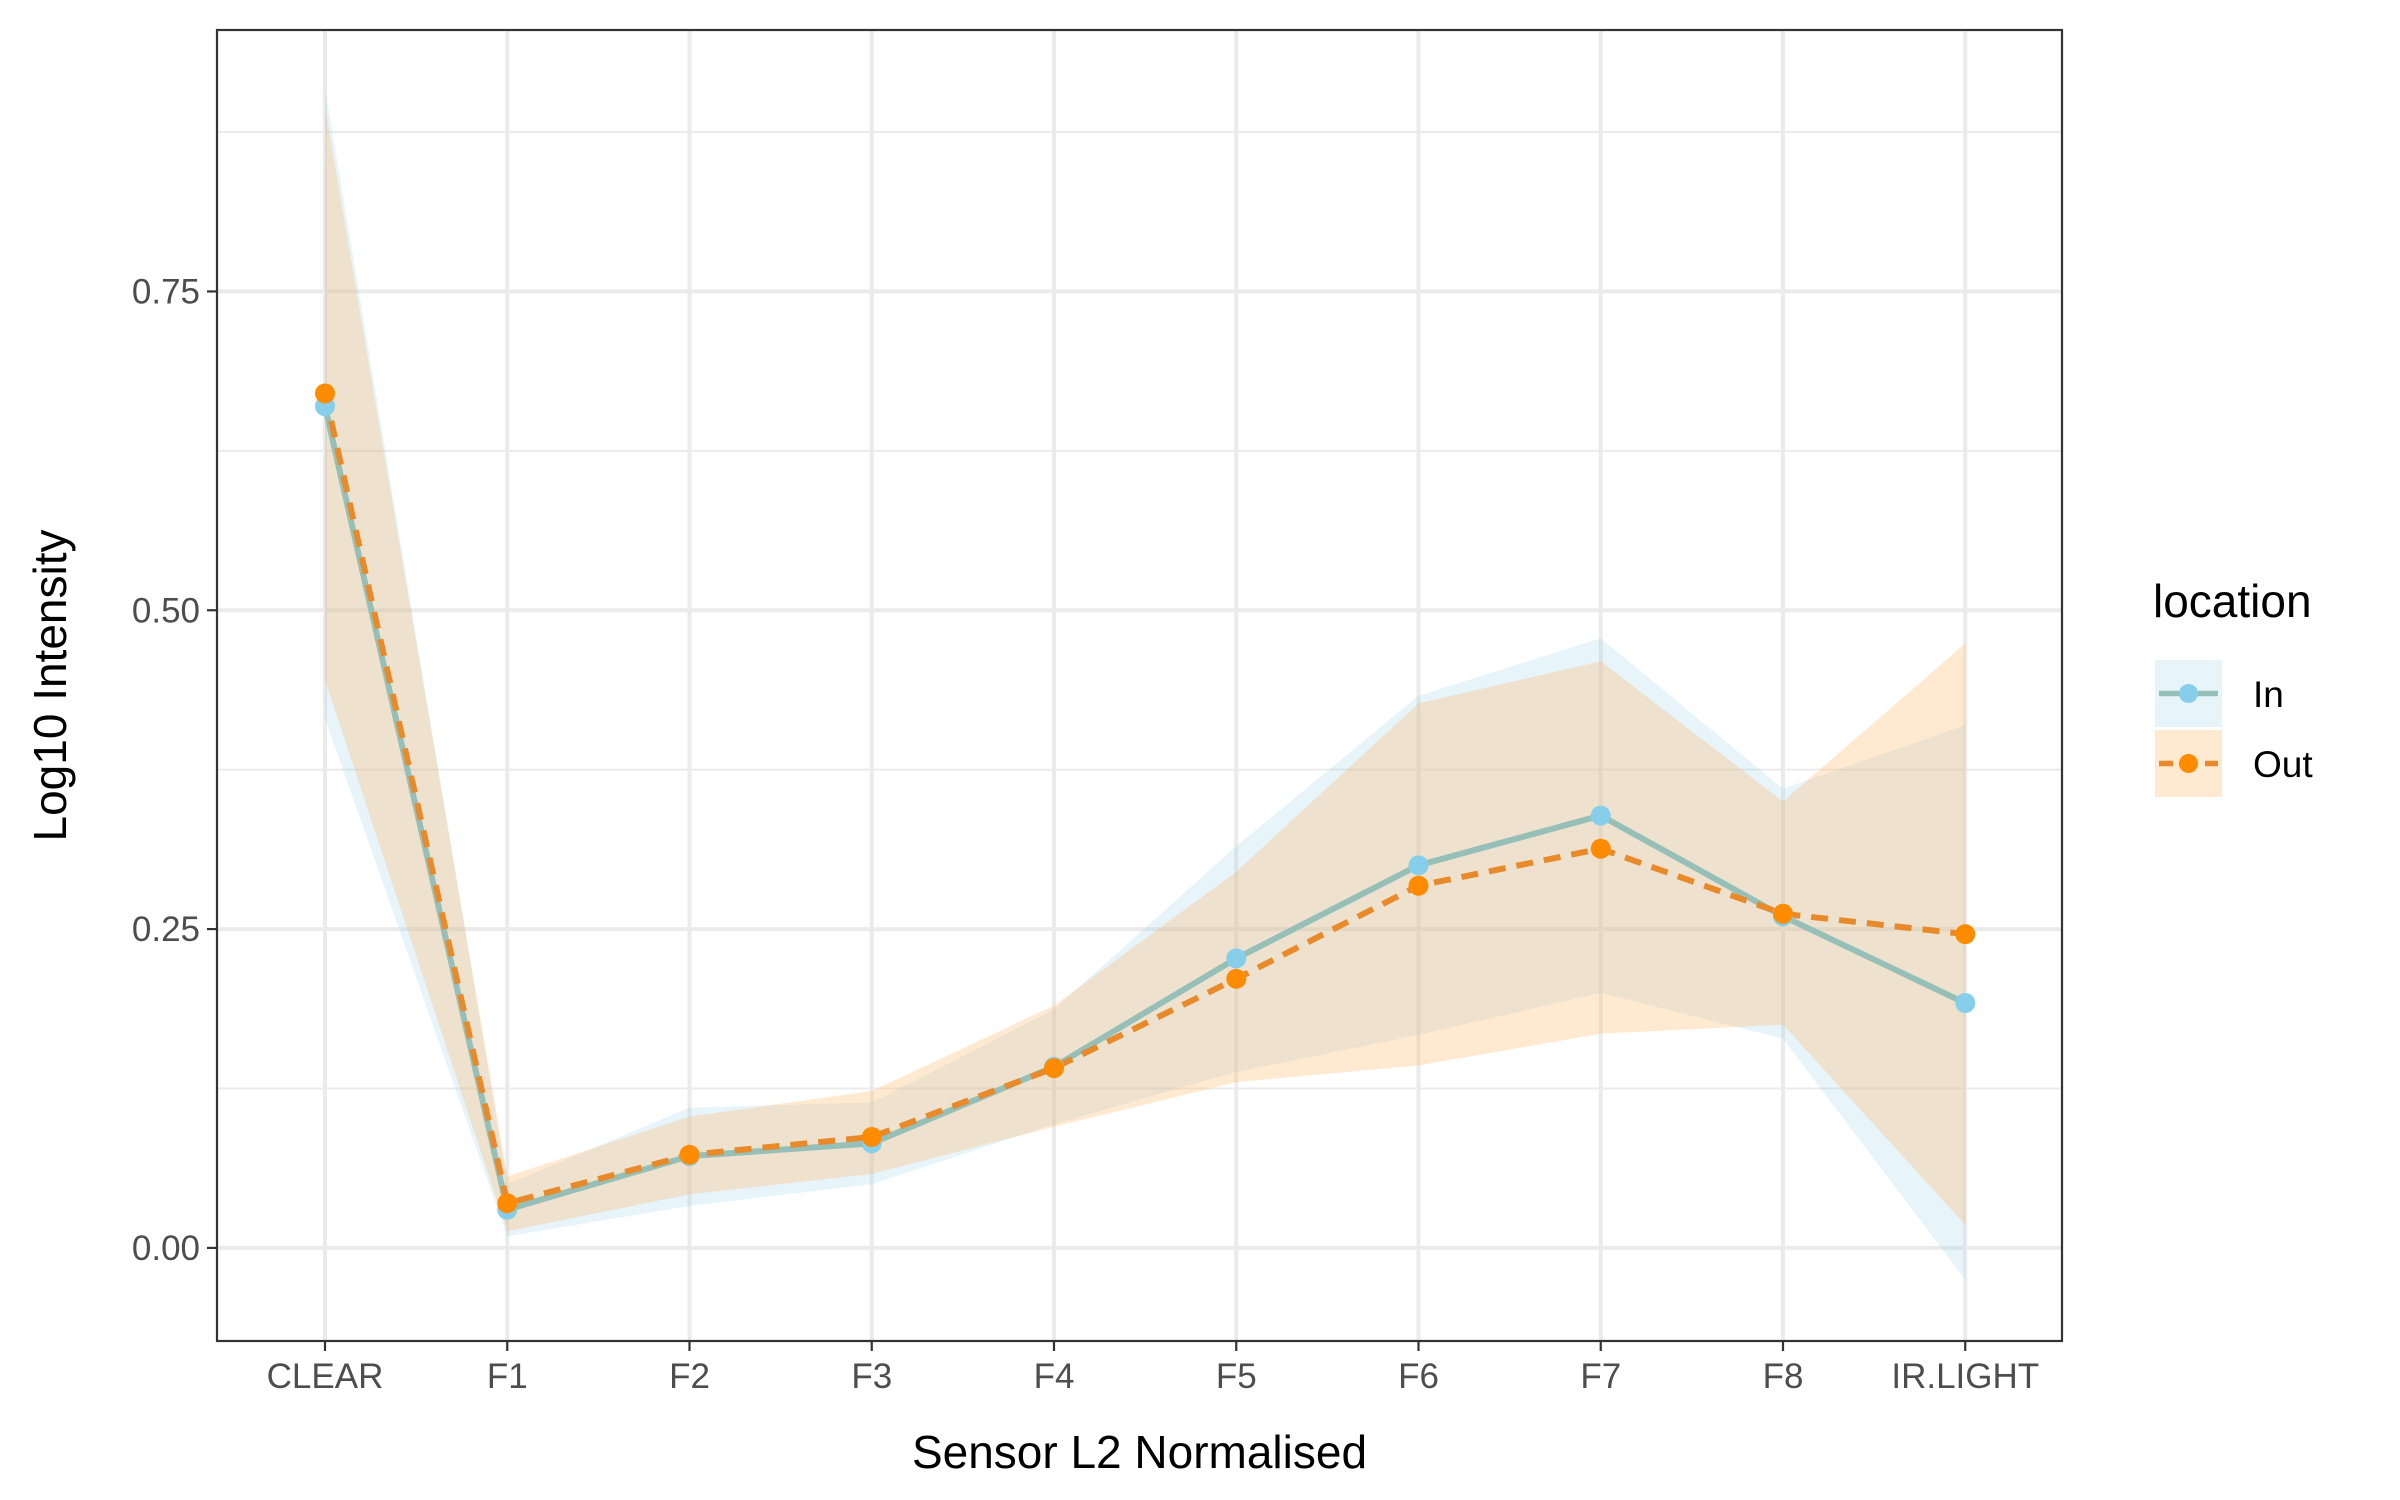 The height and width of the screenshot is (1500, 2400). What do you see at coordinates (1965, 1376) in the screenshot?
I see `x-tick-label: IR.LIGHT` at bounding box center [1965, 1376].